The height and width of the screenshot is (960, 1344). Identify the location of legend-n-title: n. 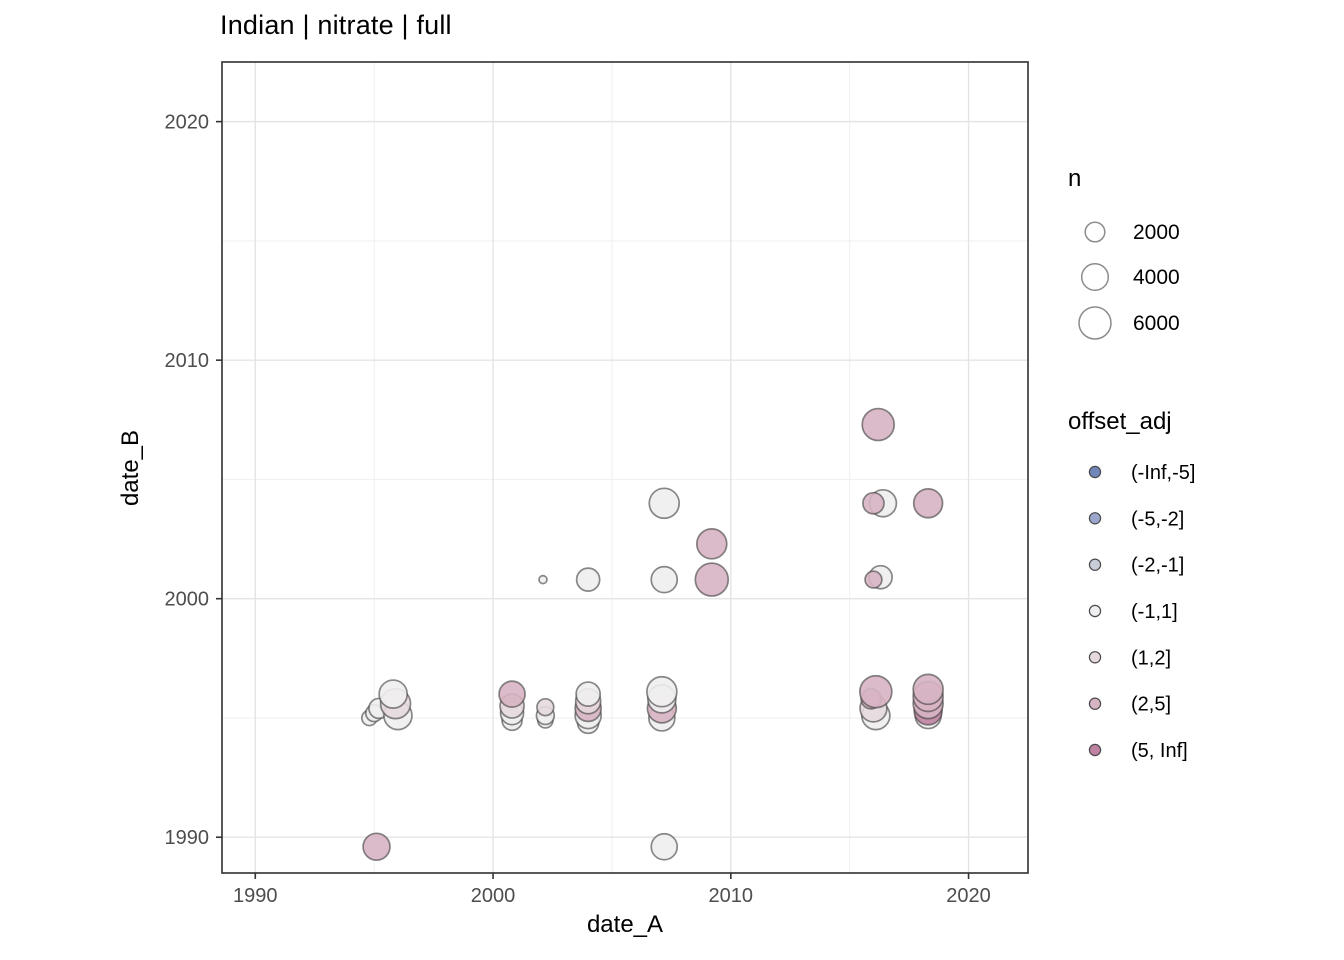
(1075, 178).